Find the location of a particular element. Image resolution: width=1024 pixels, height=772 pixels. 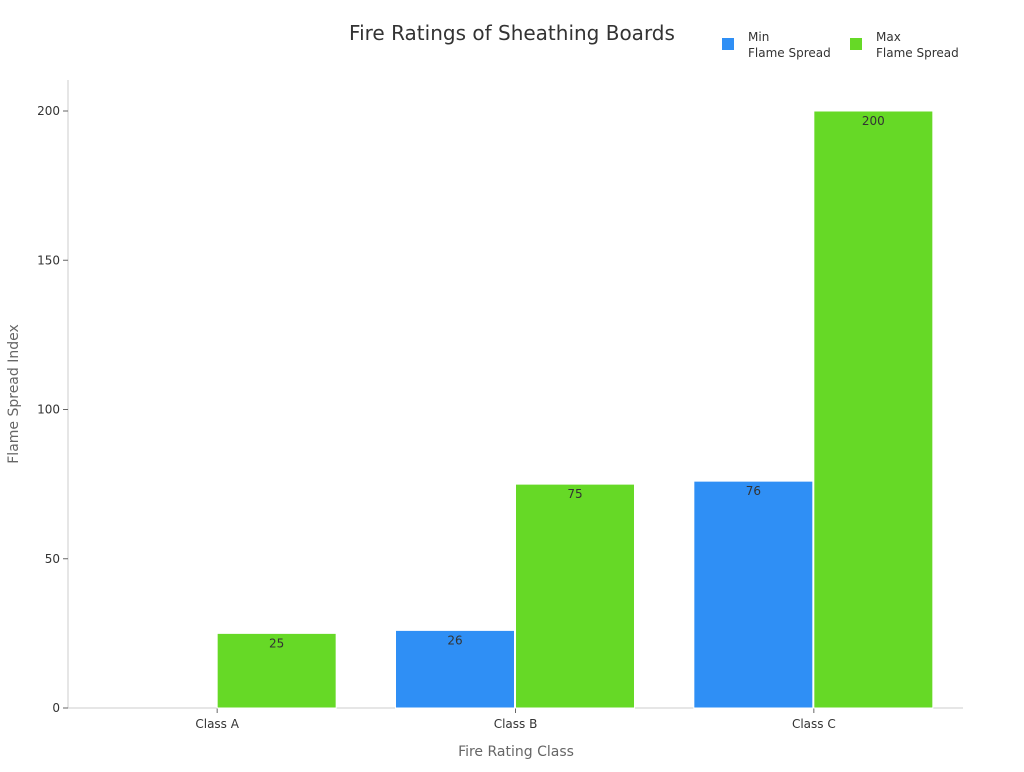

data-label: 76 is located at coordinates (753, 491).